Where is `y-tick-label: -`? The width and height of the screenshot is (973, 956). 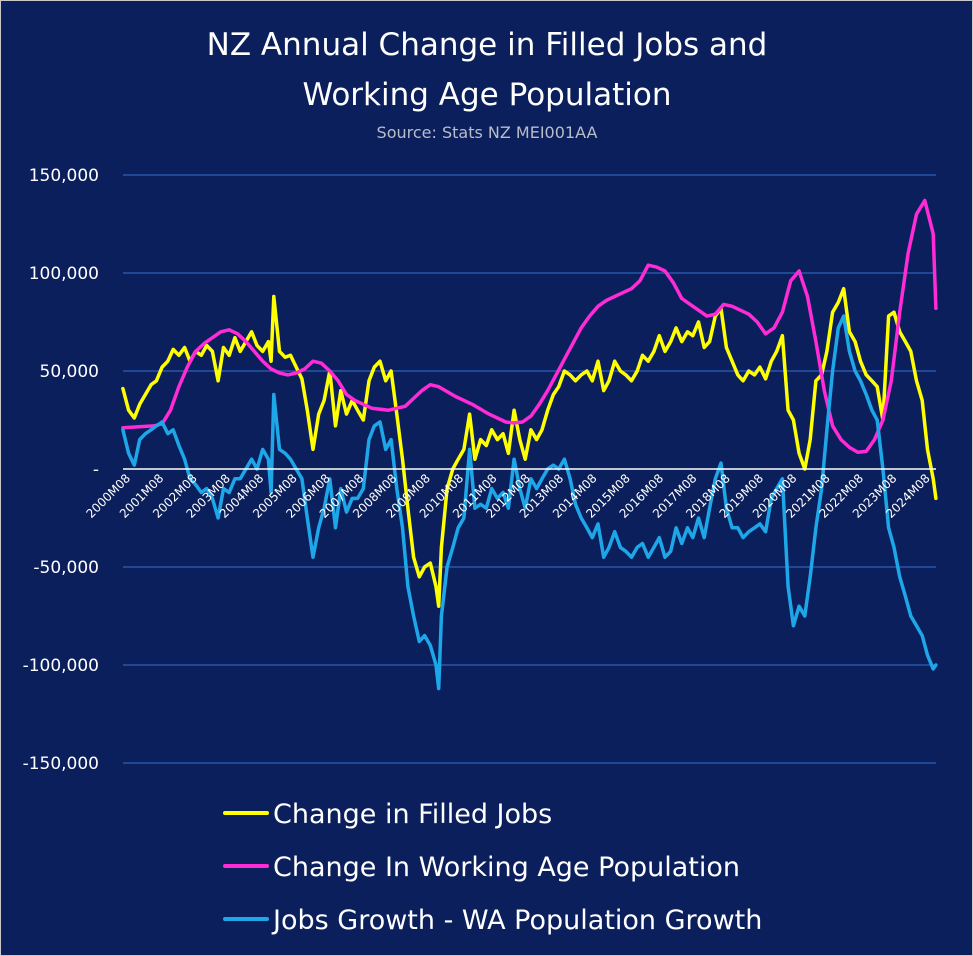
y-tick-label: - is located at coordinates (96, 470).